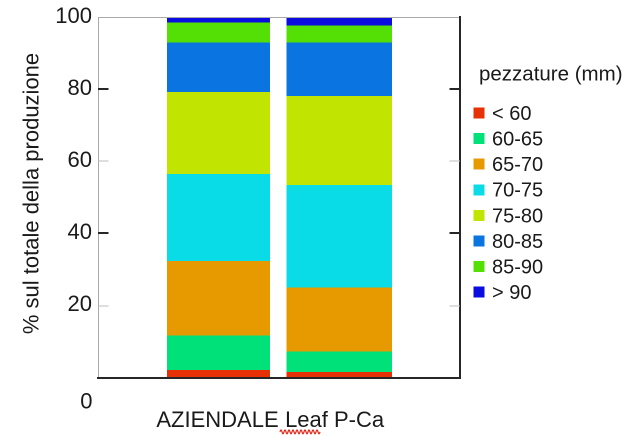 Image resolution: width=637 pixels, height=437 pixels. I want to click on svg-text: 60-65, so click(517, 140).